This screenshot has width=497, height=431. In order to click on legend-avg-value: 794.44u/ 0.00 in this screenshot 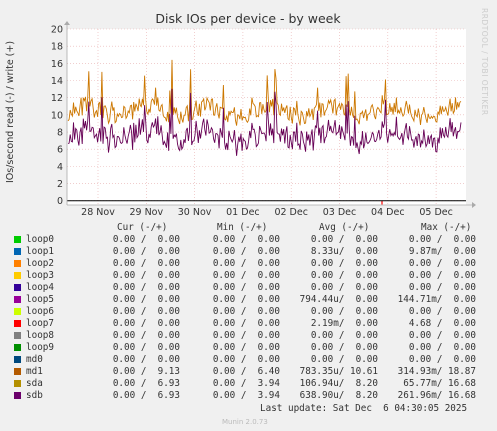, I will do `click(338, 299)`.